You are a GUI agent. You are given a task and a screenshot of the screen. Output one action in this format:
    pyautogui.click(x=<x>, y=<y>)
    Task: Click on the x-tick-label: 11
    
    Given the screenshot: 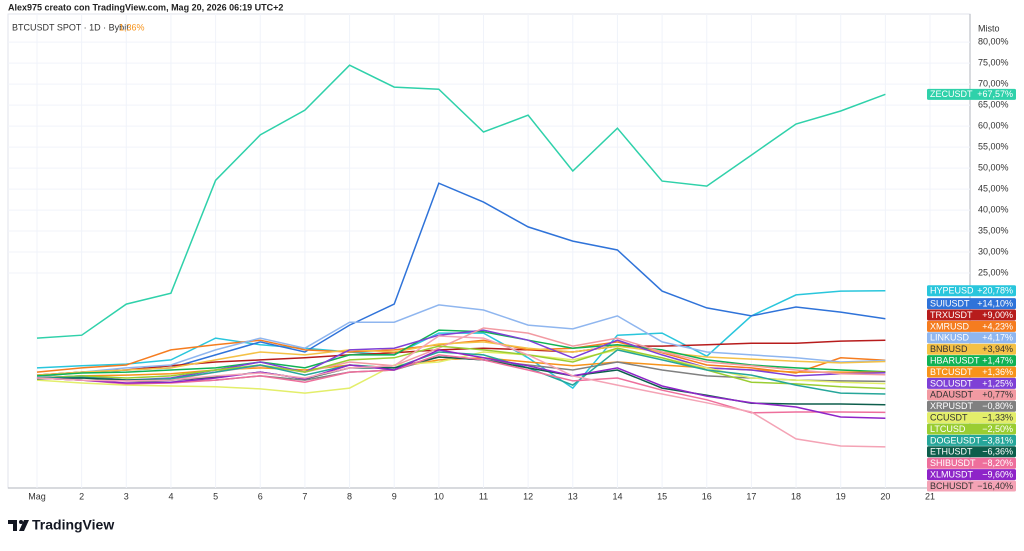 What is the action you would take?
    pyautogui.click(x=483, y=496)
    